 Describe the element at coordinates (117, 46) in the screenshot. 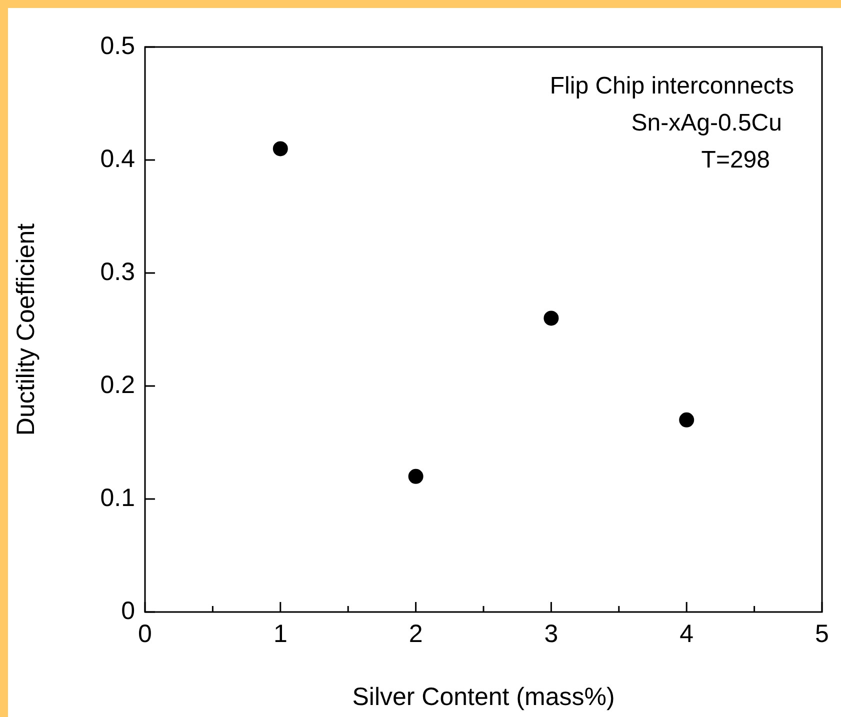

I see `y-tick-label: 0.5` at that location.